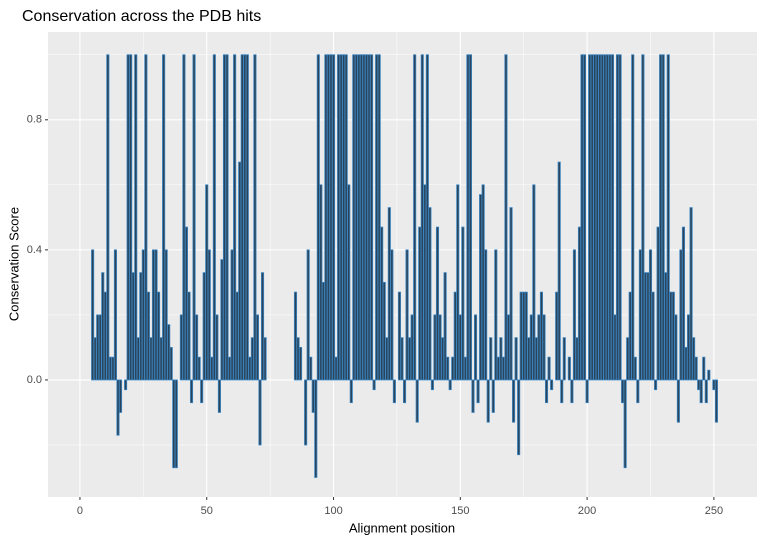 This screenshot has width=762, height=544. Describe the element at coordinates (34, 120) in the screenshot. I see `y-tick-label: 0.8` at that location.